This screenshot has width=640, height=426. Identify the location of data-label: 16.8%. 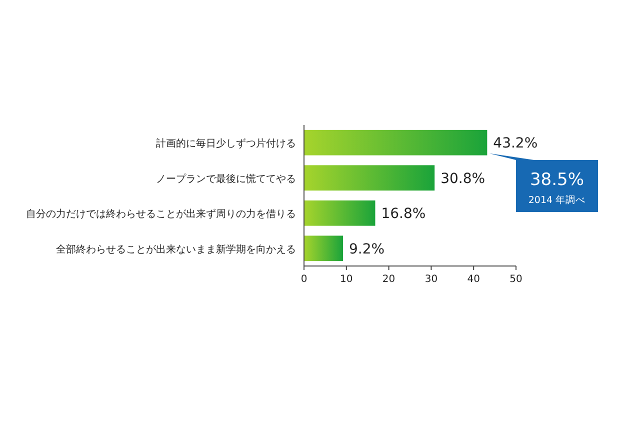
(403, 214).